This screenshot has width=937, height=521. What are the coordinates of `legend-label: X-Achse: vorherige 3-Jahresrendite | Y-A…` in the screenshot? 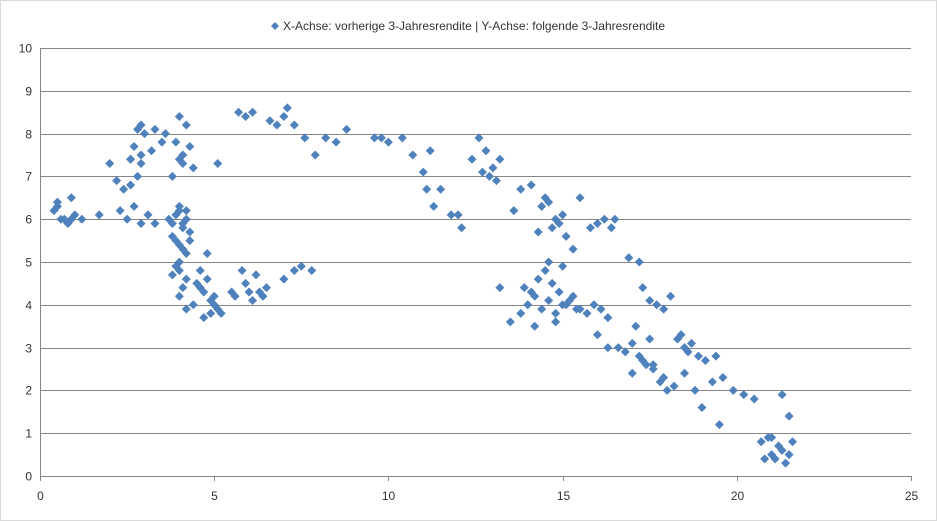 It's located at (474, 26).